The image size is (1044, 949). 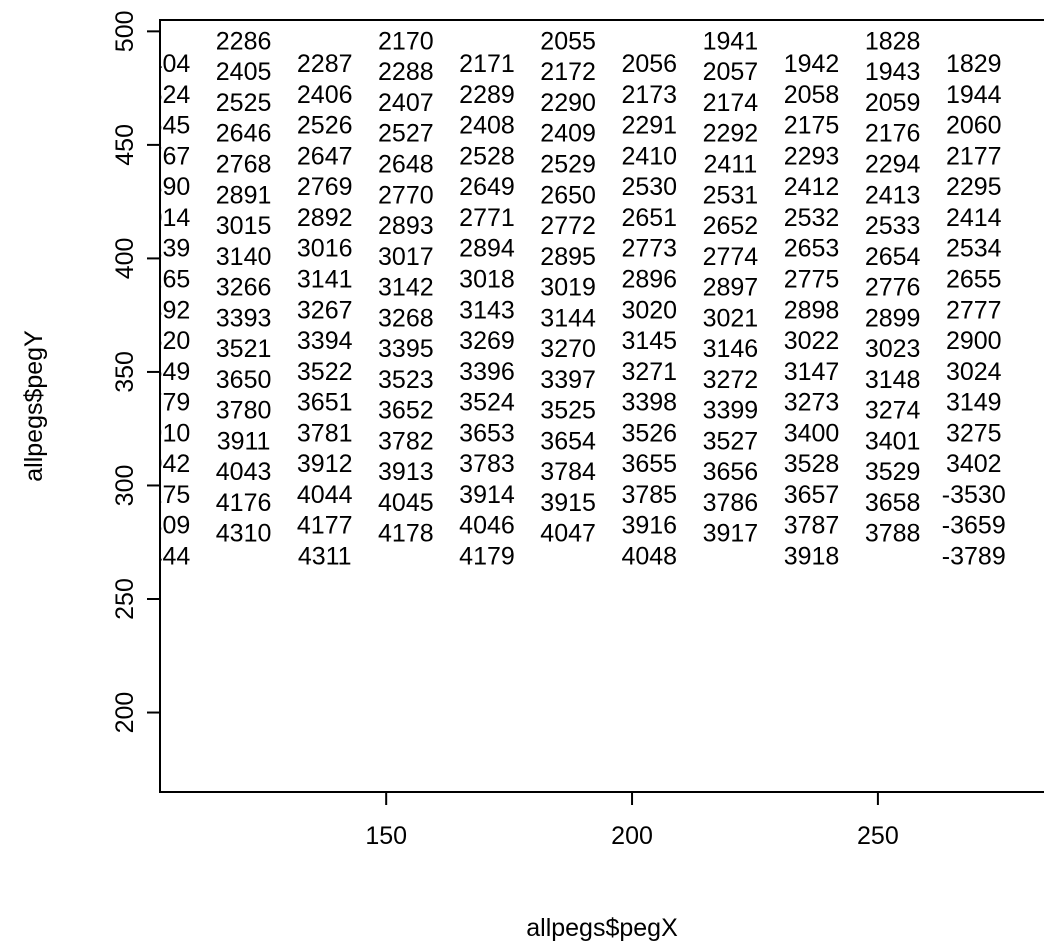 What do you see at coordinates (325, 403) in the screenshot?
I see `point-label: 3651` at bounding box center [325, 403].